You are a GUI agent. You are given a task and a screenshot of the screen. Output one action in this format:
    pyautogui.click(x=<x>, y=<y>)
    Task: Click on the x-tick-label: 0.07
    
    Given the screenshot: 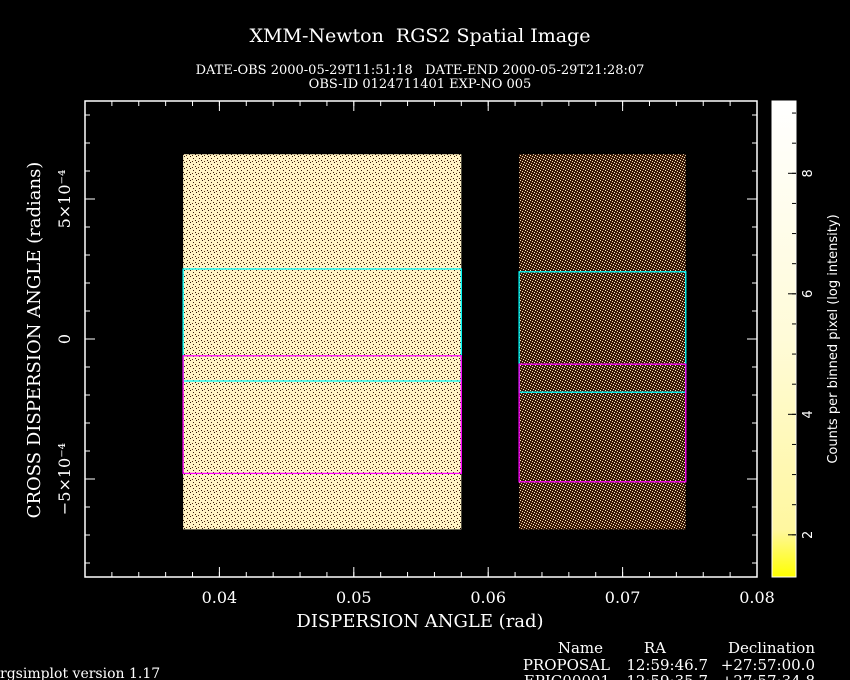 What is the action you would take?
    pyautogui.click(x=623, y=597)
    